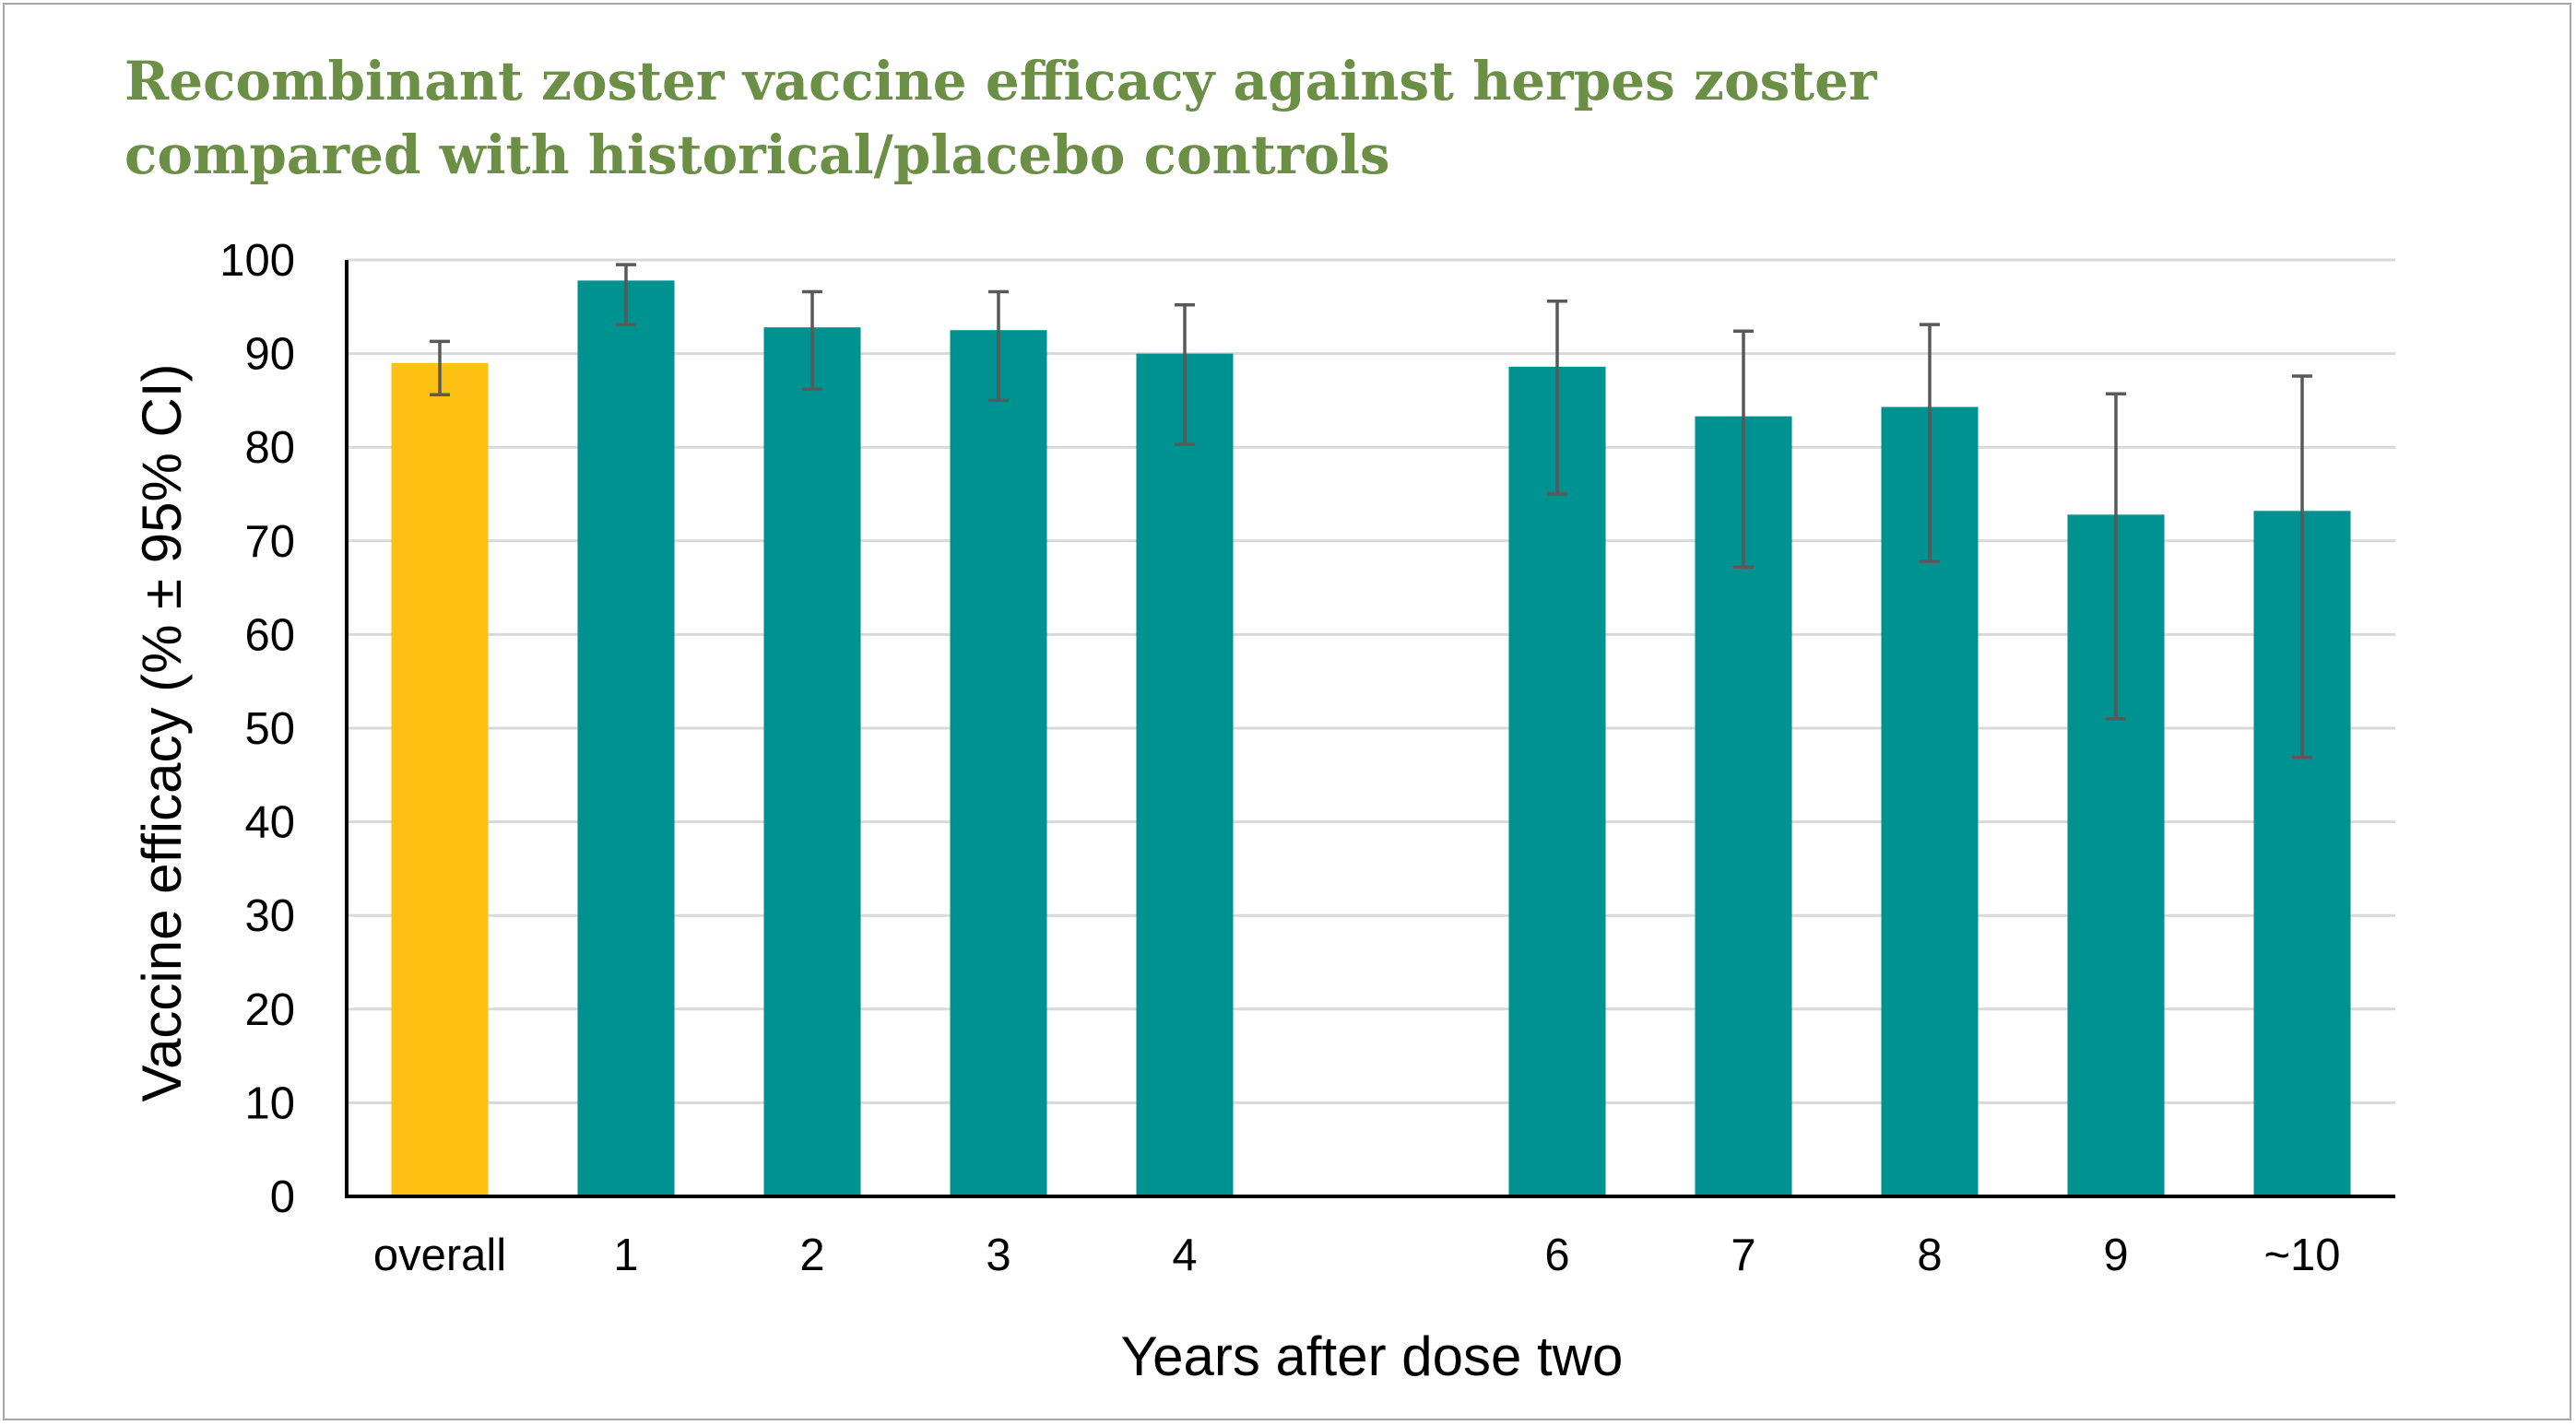 This screenshot has height=1425, width=2576. What do you see at coordinates (269, 1010) in the screenshot?
I see `y-tick-label: 20` at bounding box center [269, 1010].